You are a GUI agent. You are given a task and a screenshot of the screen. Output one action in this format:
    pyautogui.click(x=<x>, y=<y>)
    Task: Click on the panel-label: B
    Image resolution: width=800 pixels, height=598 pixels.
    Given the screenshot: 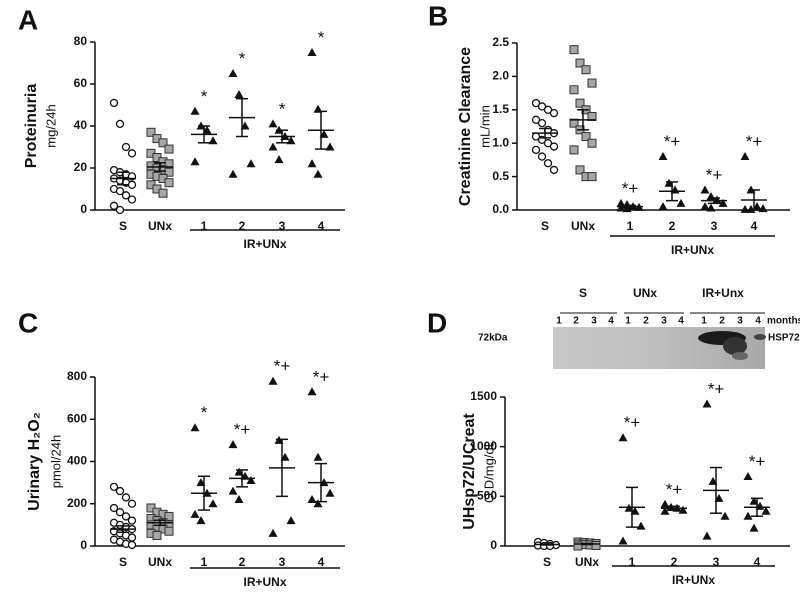 What is the action you would take?
    pyautogui.click(x=438, y=15)
    